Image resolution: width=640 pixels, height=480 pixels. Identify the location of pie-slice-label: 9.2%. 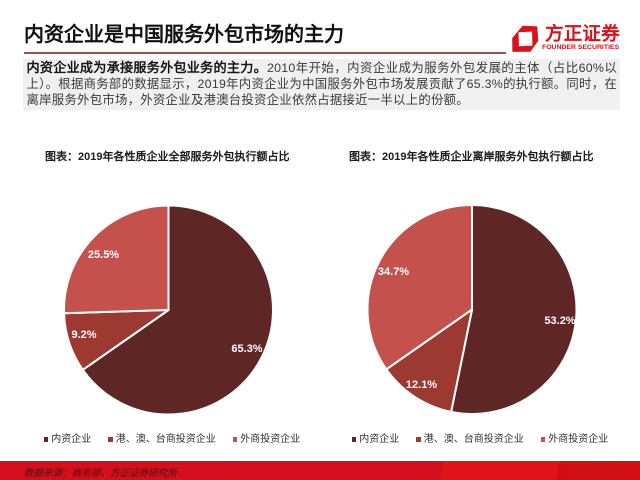
(84, 335).